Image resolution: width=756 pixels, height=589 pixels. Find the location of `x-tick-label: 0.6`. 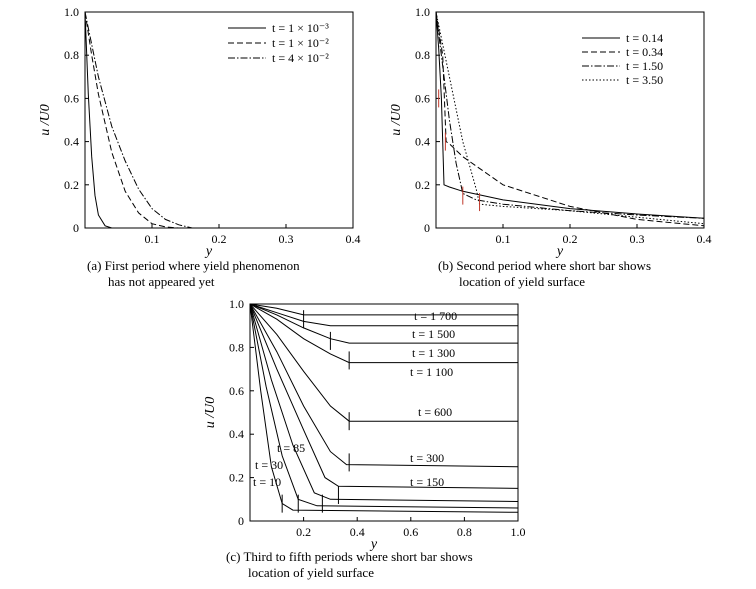

x-tick-label: 0.6 is located at coordinates (410, 532).